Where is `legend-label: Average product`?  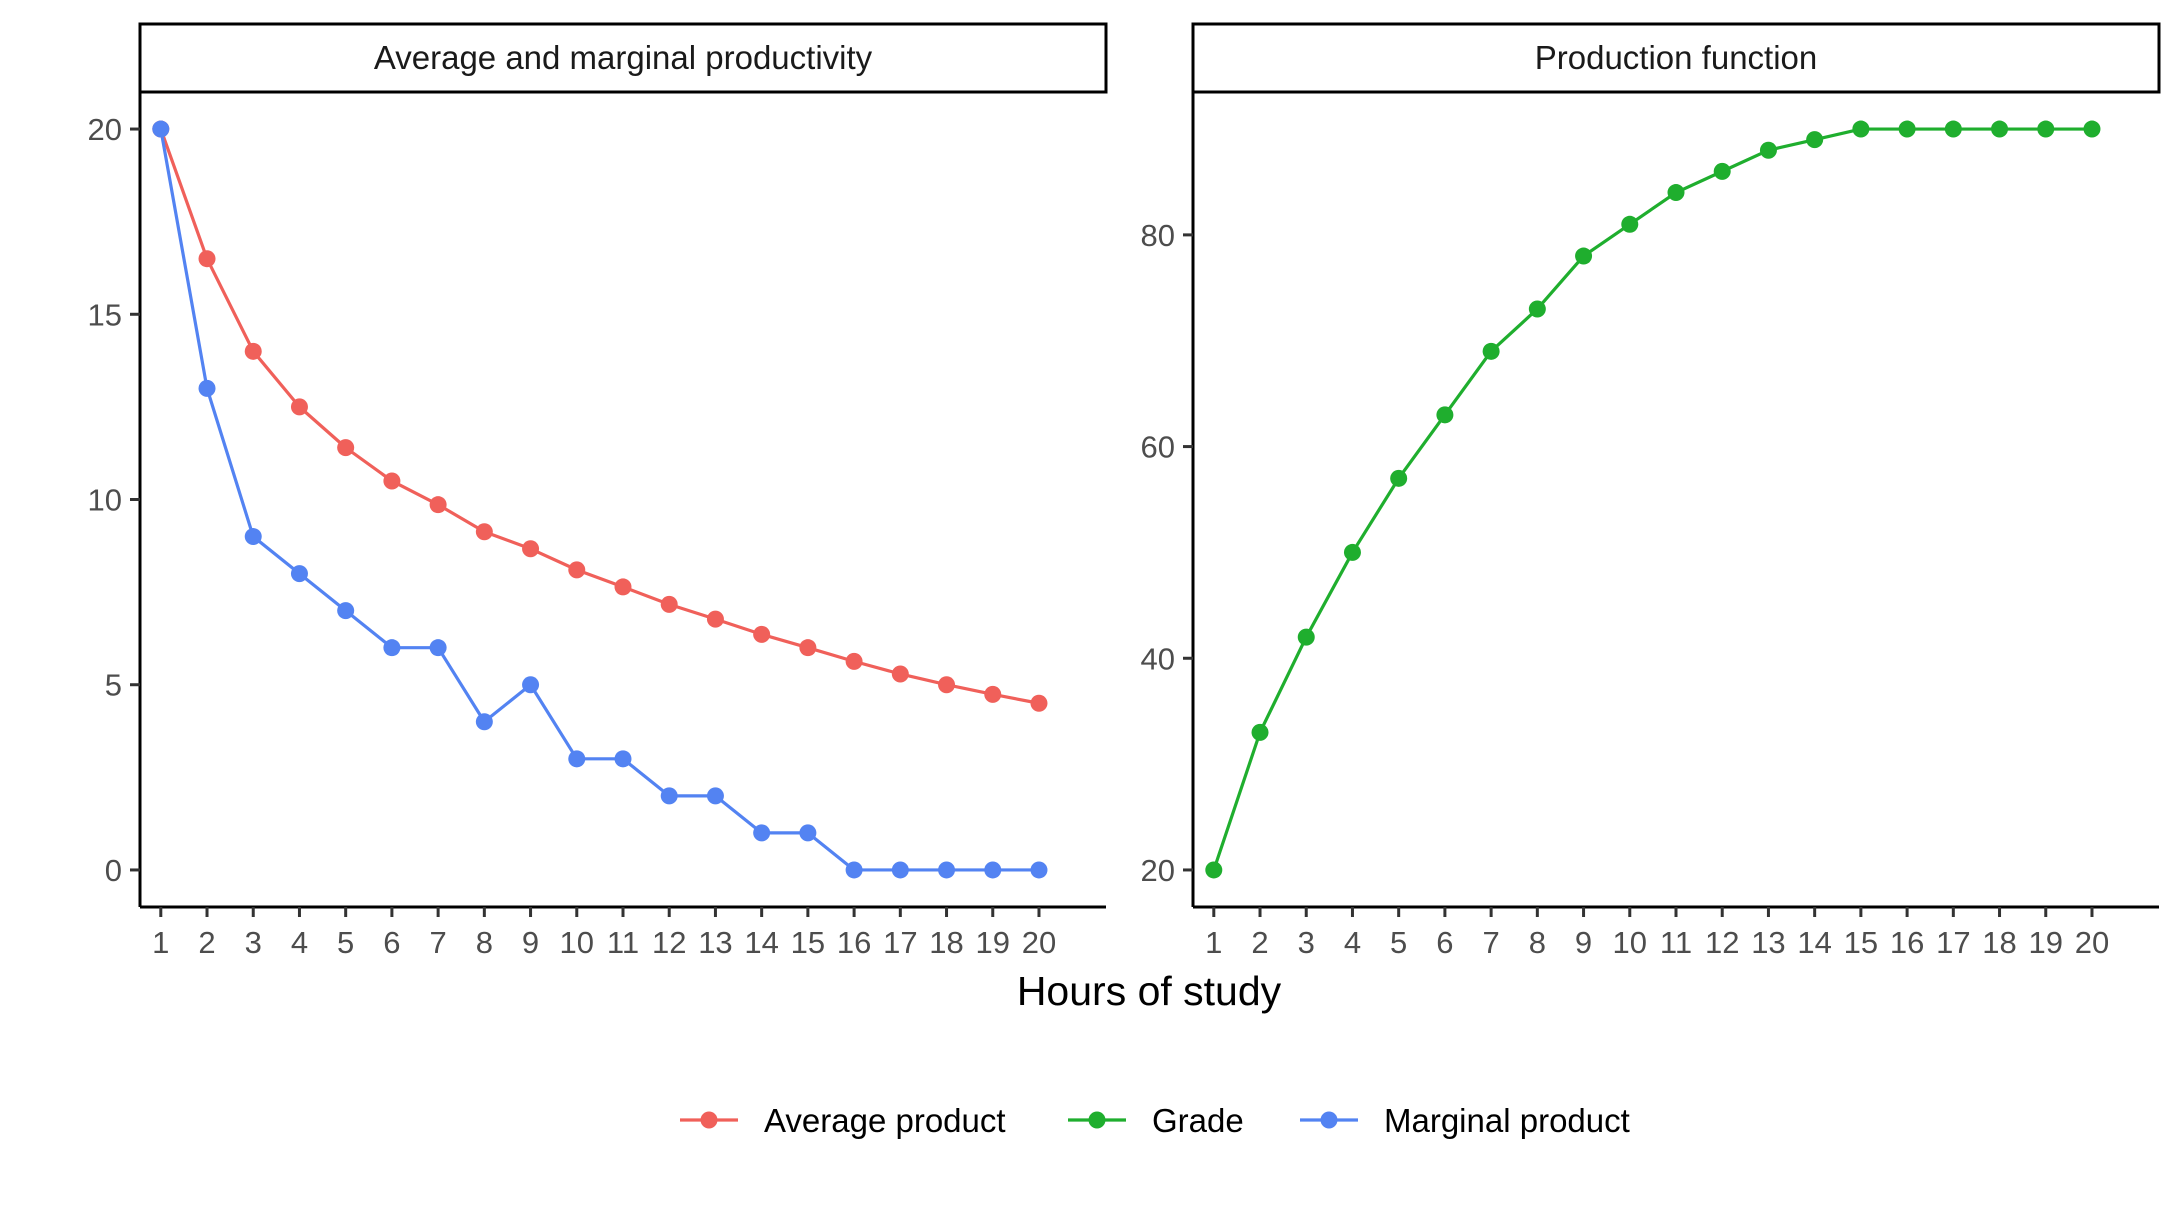 legend-label: Average product is located at coordinates (885, 1120).